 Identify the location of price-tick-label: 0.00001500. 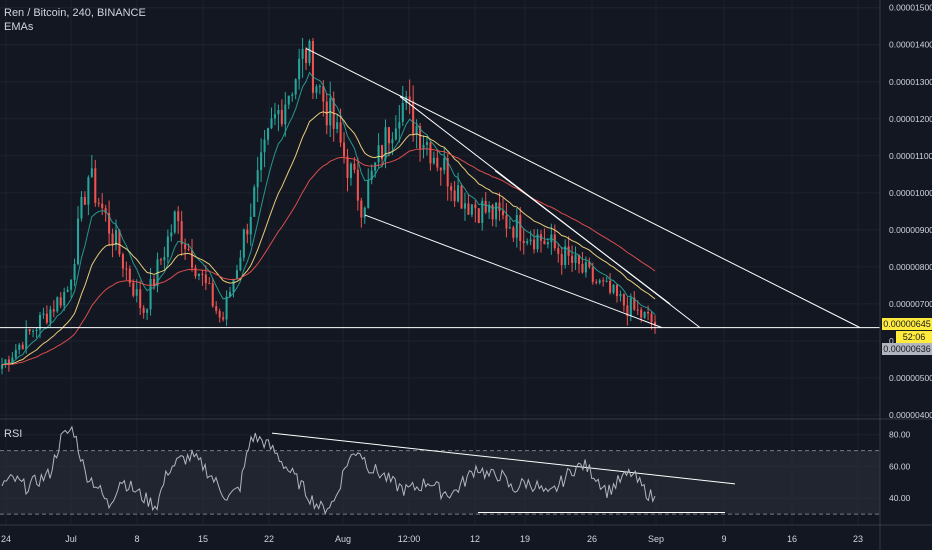
(910, 8).